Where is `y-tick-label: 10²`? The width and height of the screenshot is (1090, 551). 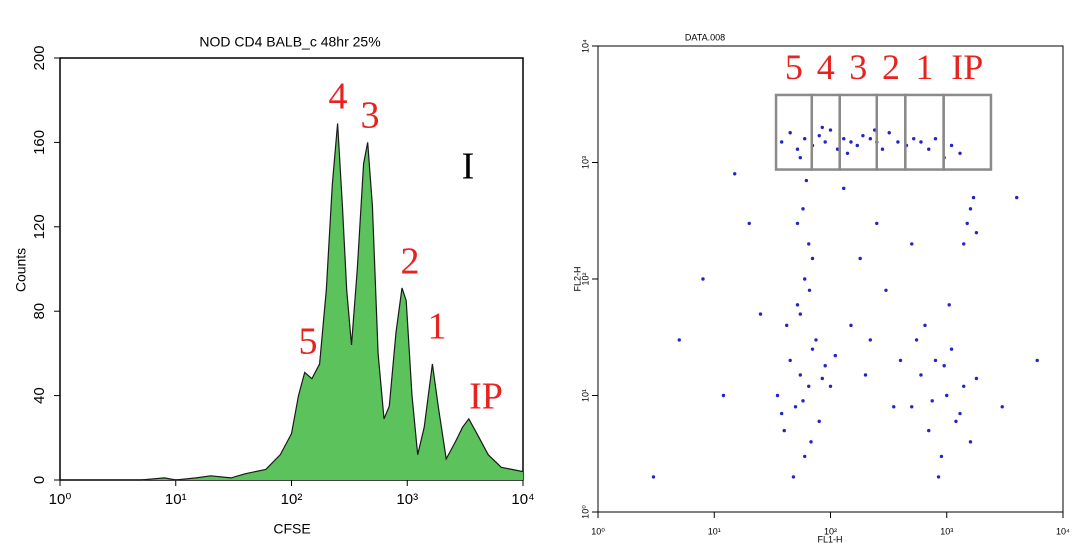
y-tick-label: 10² is located at coordinates (585, 278).